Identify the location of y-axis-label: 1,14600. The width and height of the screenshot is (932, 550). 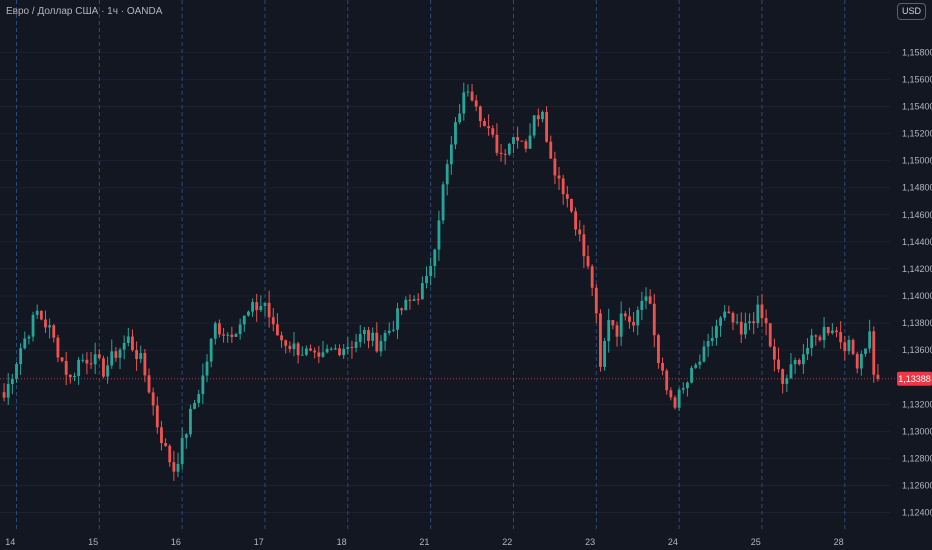
(917, 215).